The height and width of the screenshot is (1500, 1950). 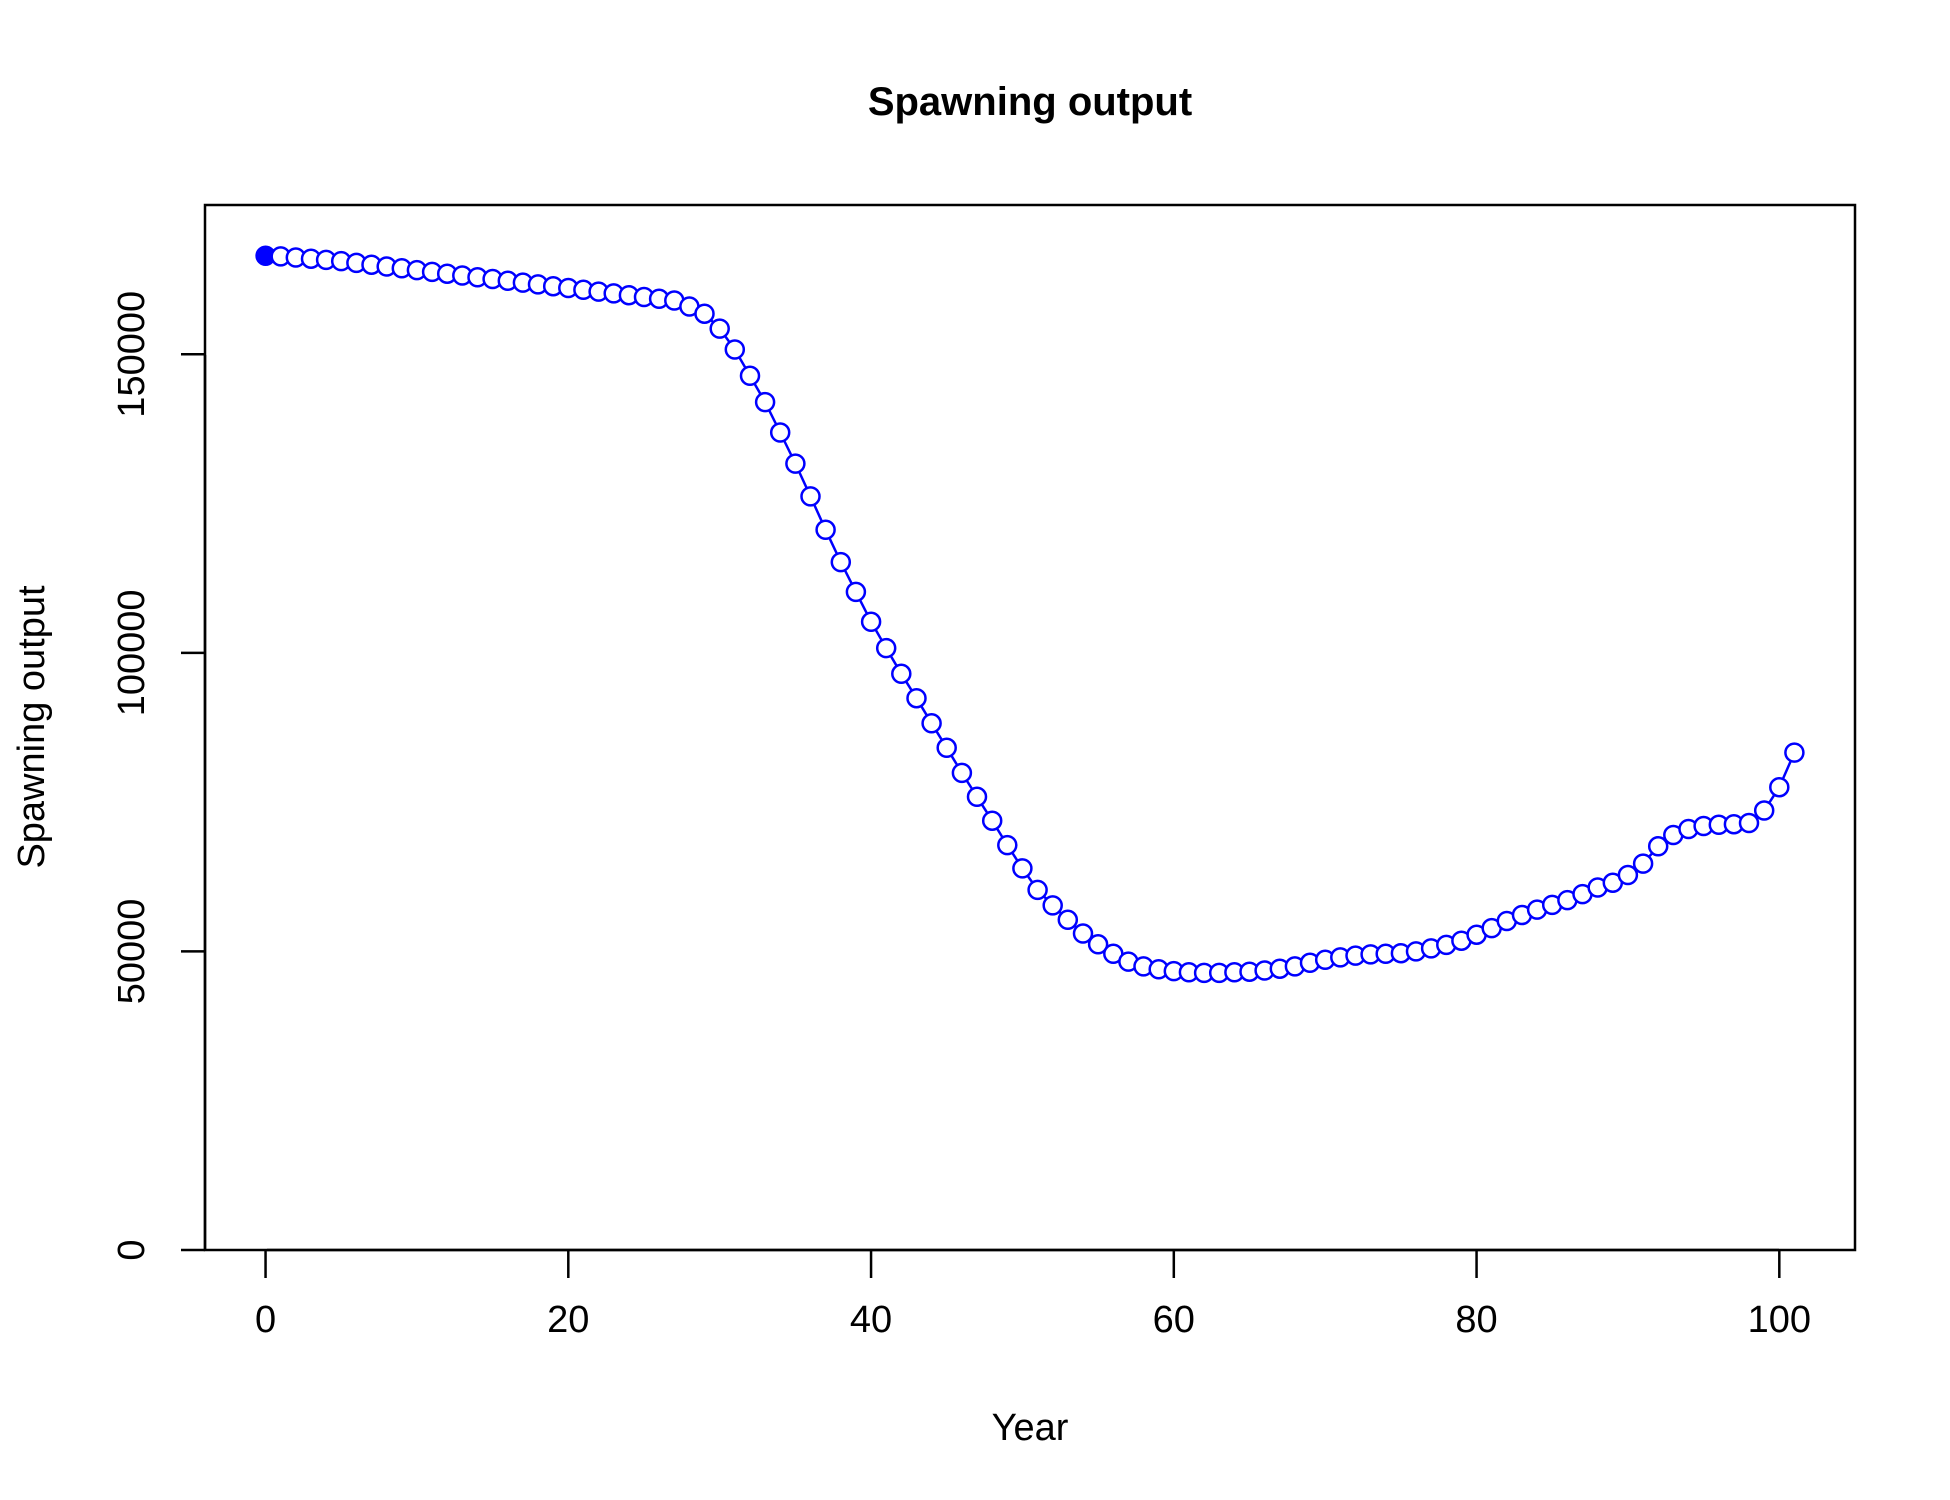 I want to click on y-tick-label: 0, so click(x=132, y=1249).